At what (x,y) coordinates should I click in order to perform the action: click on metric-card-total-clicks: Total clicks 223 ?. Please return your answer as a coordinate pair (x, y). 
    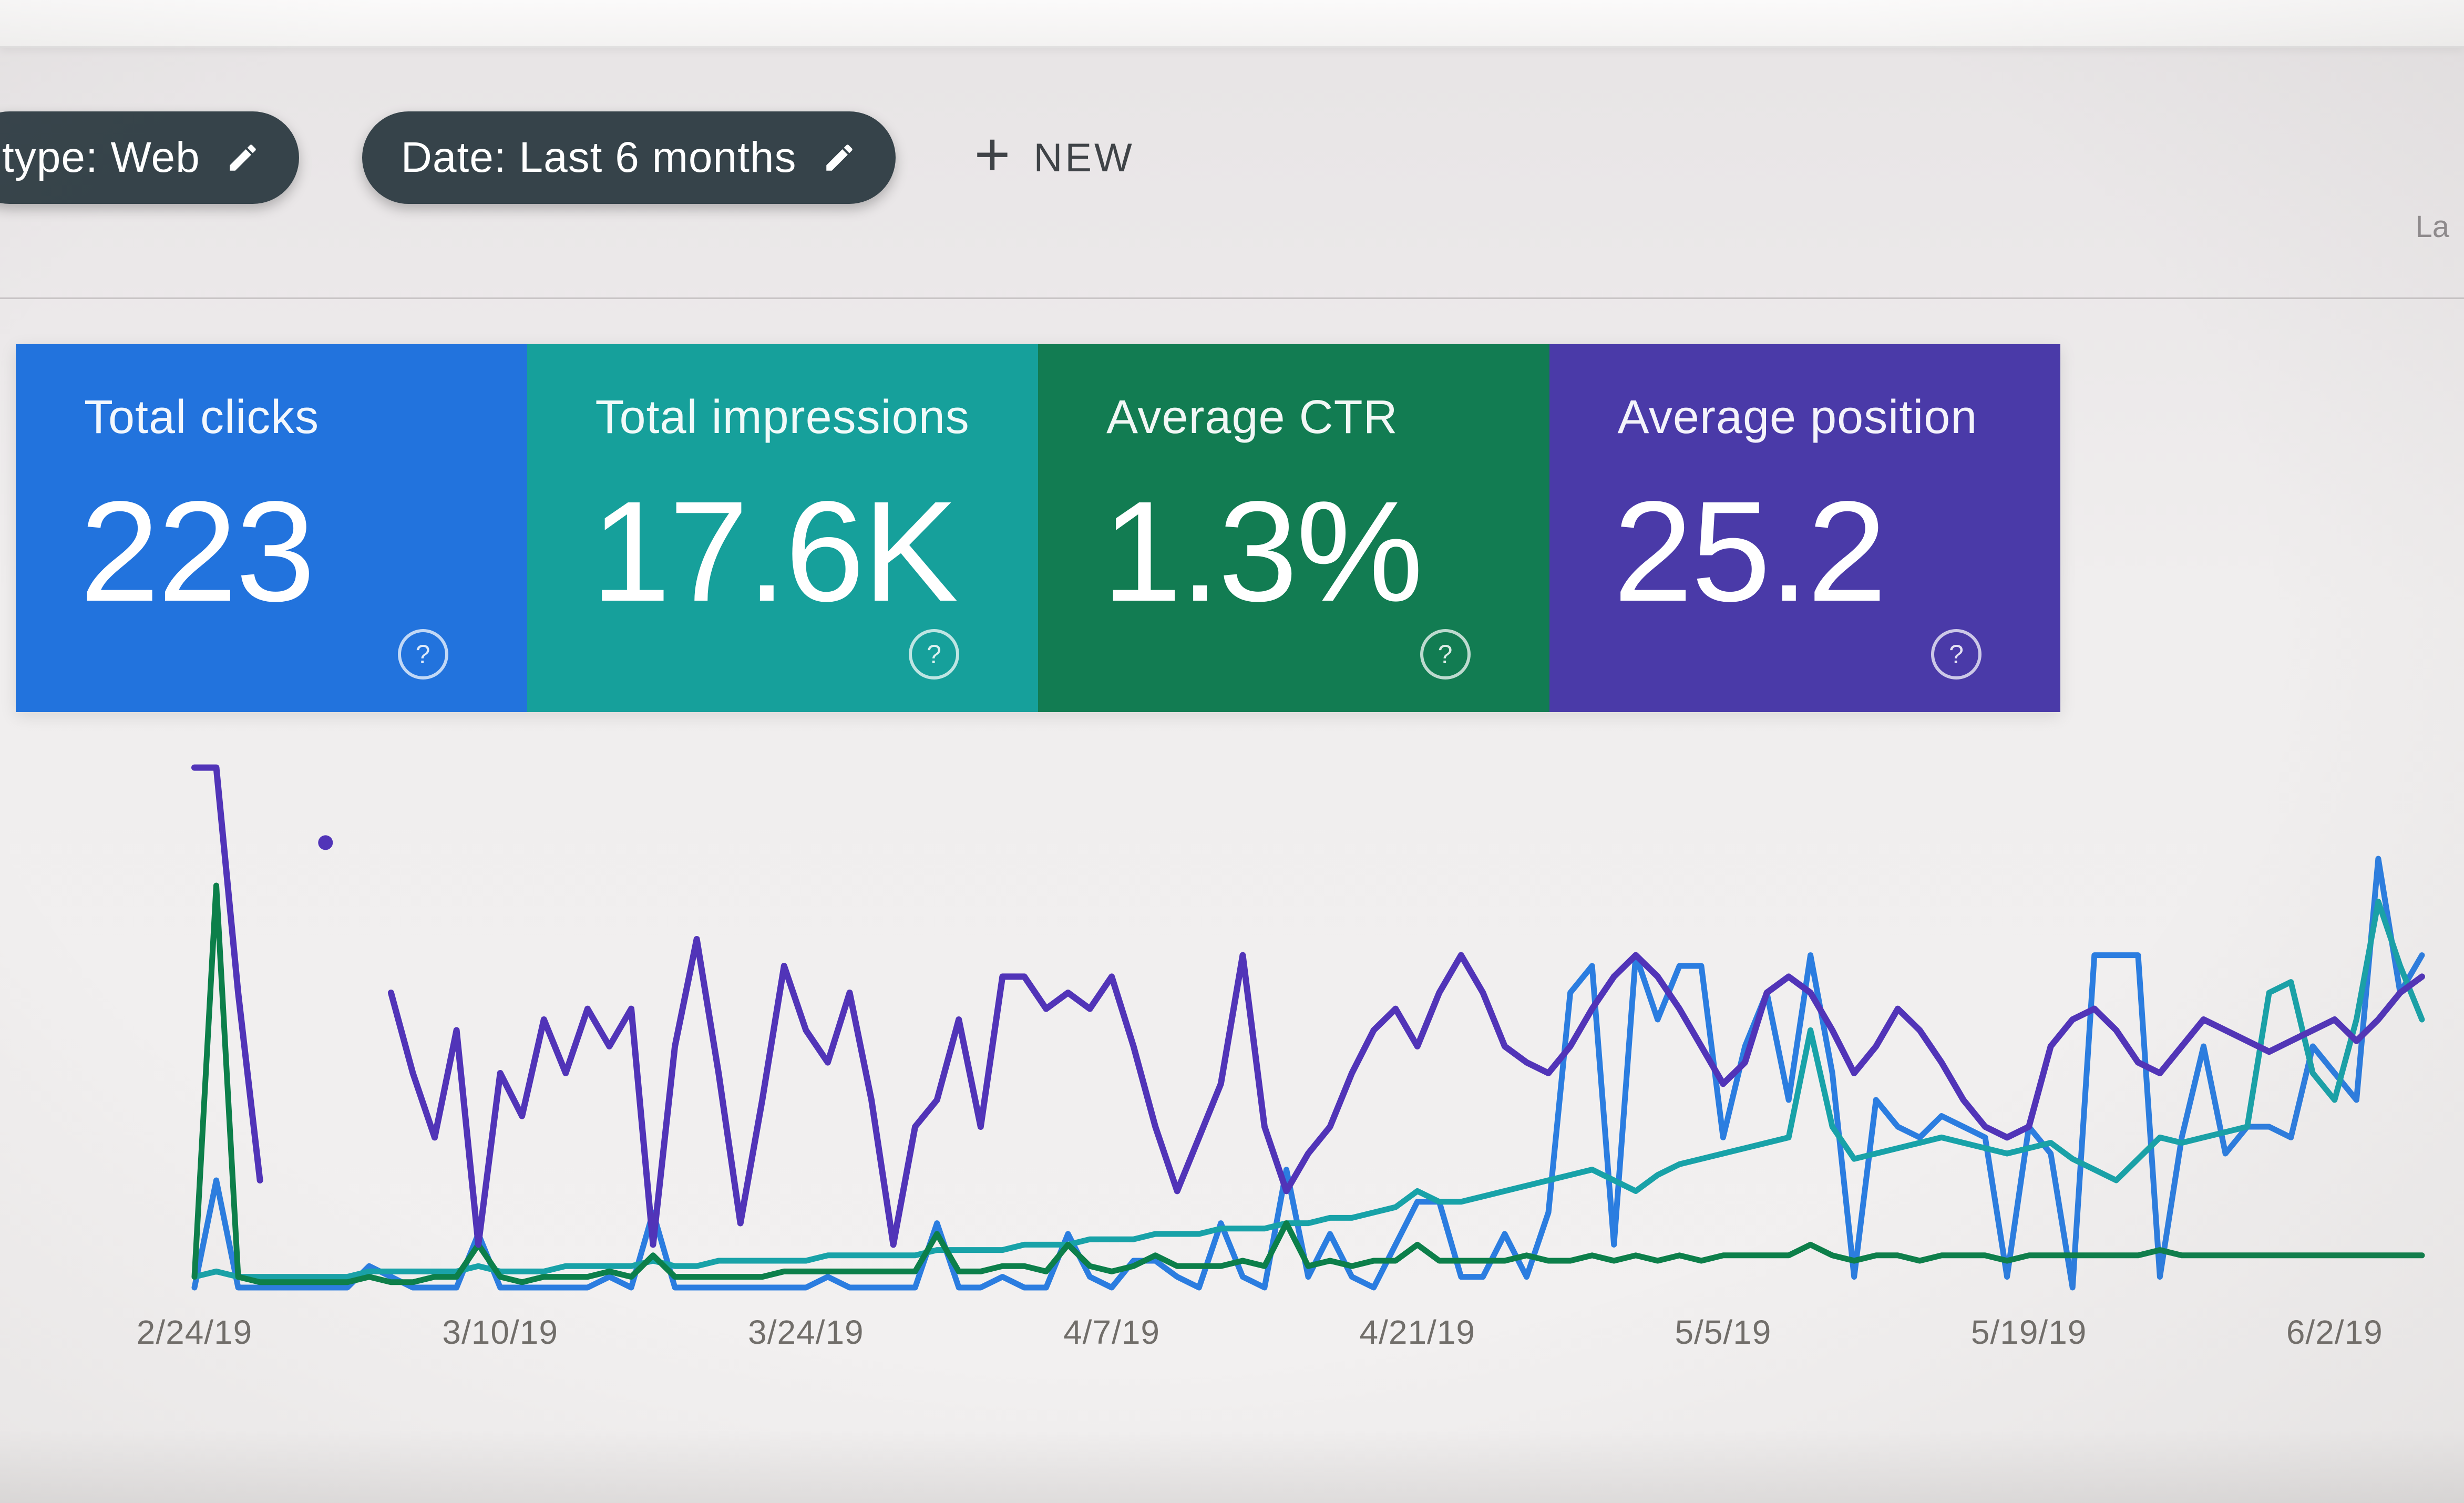
    Looking at the image, I should click on (271, 528).